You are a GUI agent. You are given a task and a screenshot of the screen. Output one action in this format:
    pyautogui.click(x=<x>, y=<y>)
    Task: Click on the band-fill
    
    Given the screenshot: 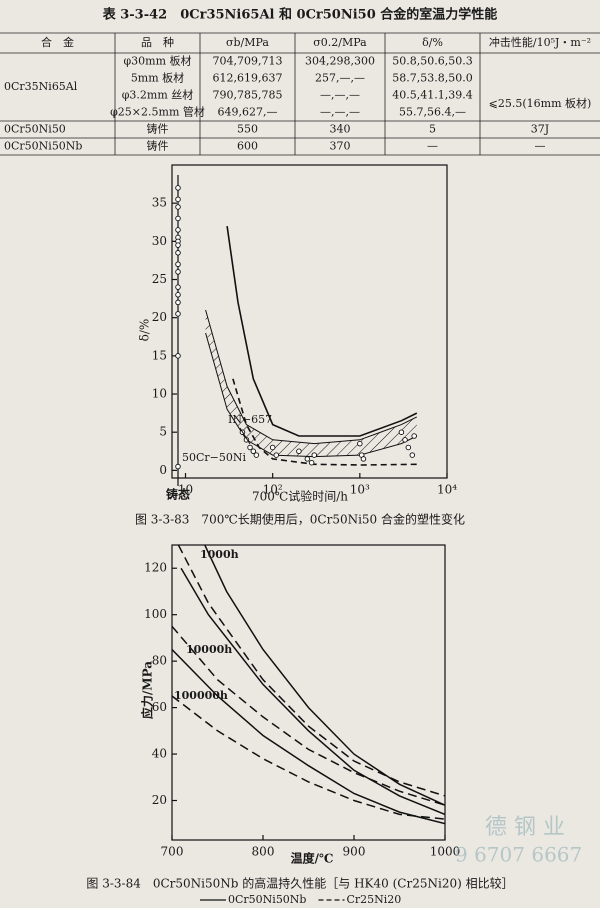 What is the action you would take?
    pyautogui.click(x=311, y=383)
    